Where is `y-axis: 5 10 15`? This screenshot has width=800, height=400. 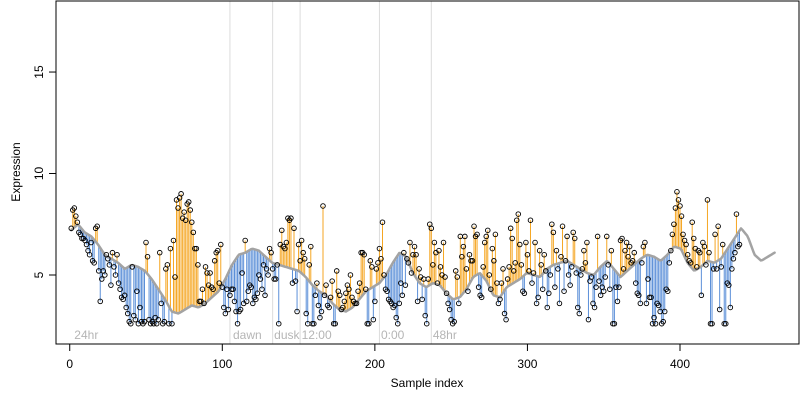
y-axis: 5 10 15 is located at coordinates (44, 171).